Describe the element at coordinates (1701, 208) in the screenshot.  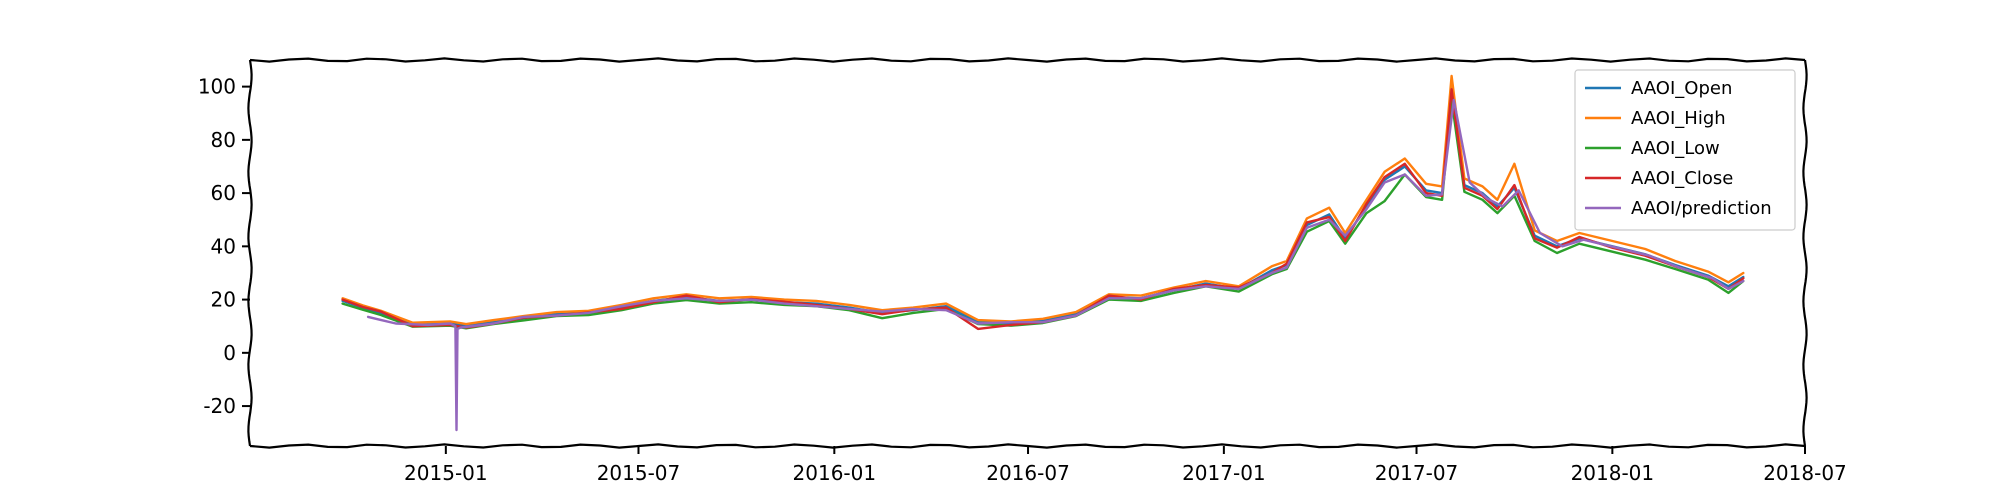
I see `legend-label-aaoi-prediction: AAOI/prediction` at that location.